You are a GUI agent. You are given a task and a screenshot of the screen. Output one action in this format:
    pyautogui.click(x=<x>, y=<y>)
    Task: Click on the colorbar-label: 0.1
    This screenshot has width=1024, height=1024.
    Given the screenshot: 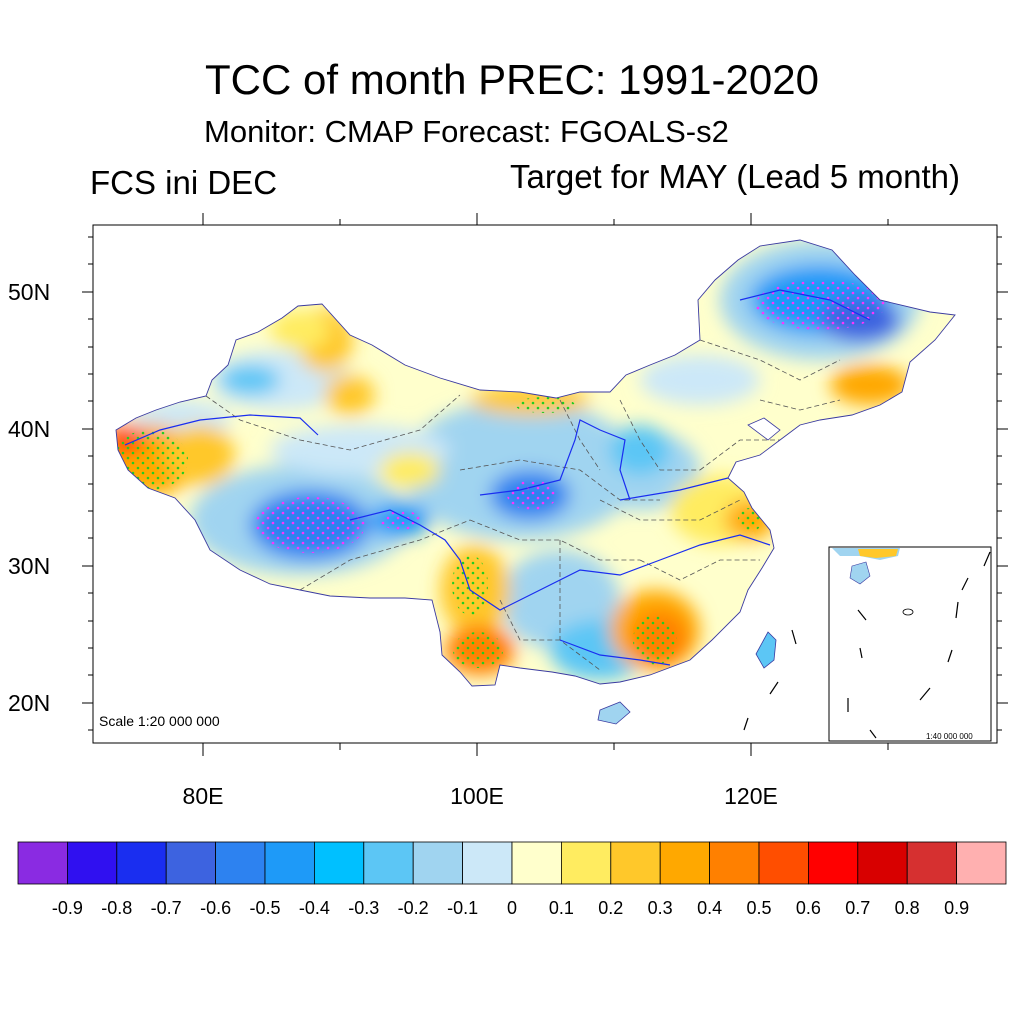 What is the action you would take?
    pyautogui.click(x=561, y=908)
    